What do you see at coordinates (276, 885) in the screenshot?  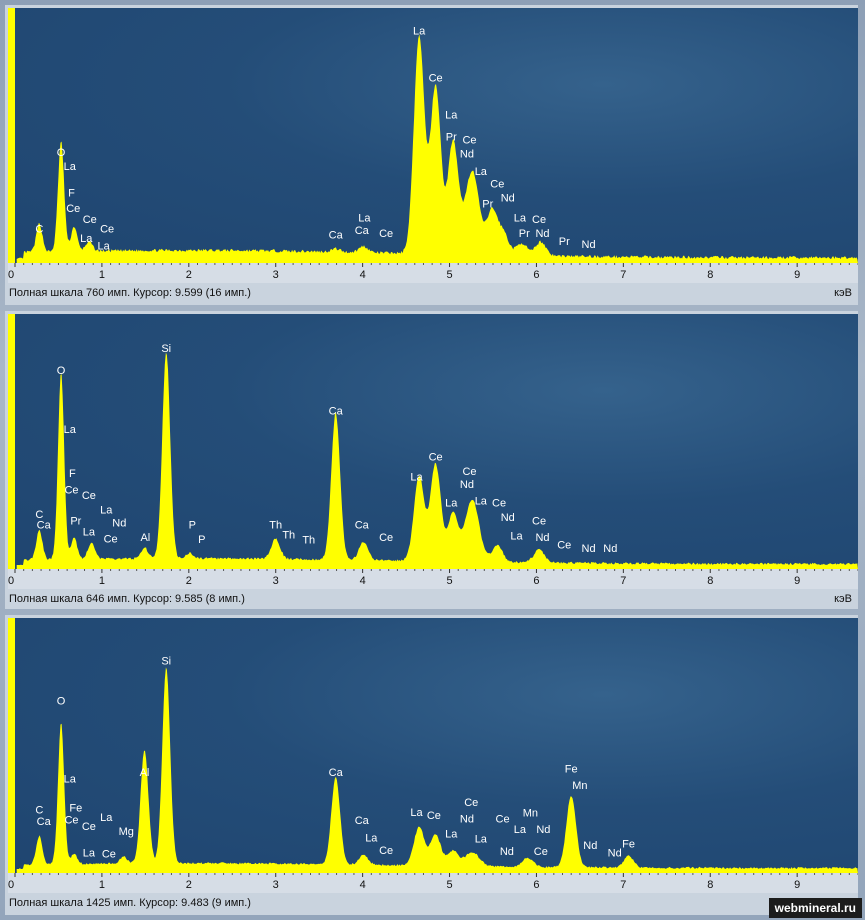 I see `x-tick-label: 3` at bounding box center [276, 885].